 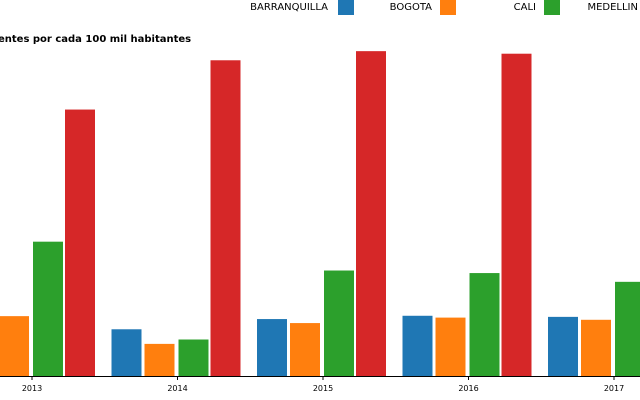 I want to click on bar-medellin-2013, so click(x=80, y=243).